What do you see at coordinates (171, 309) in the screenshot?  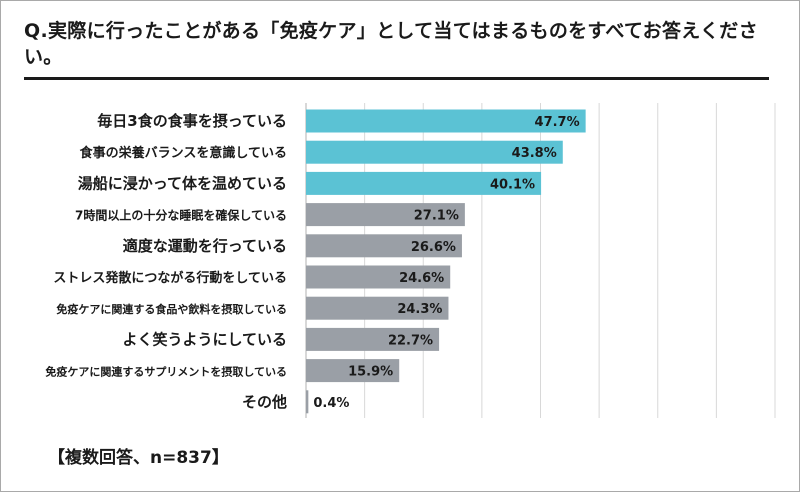 I see `category-label: 免疫ケアに関連する食品や飲料を摂取している` at bounding box center [171, 309].